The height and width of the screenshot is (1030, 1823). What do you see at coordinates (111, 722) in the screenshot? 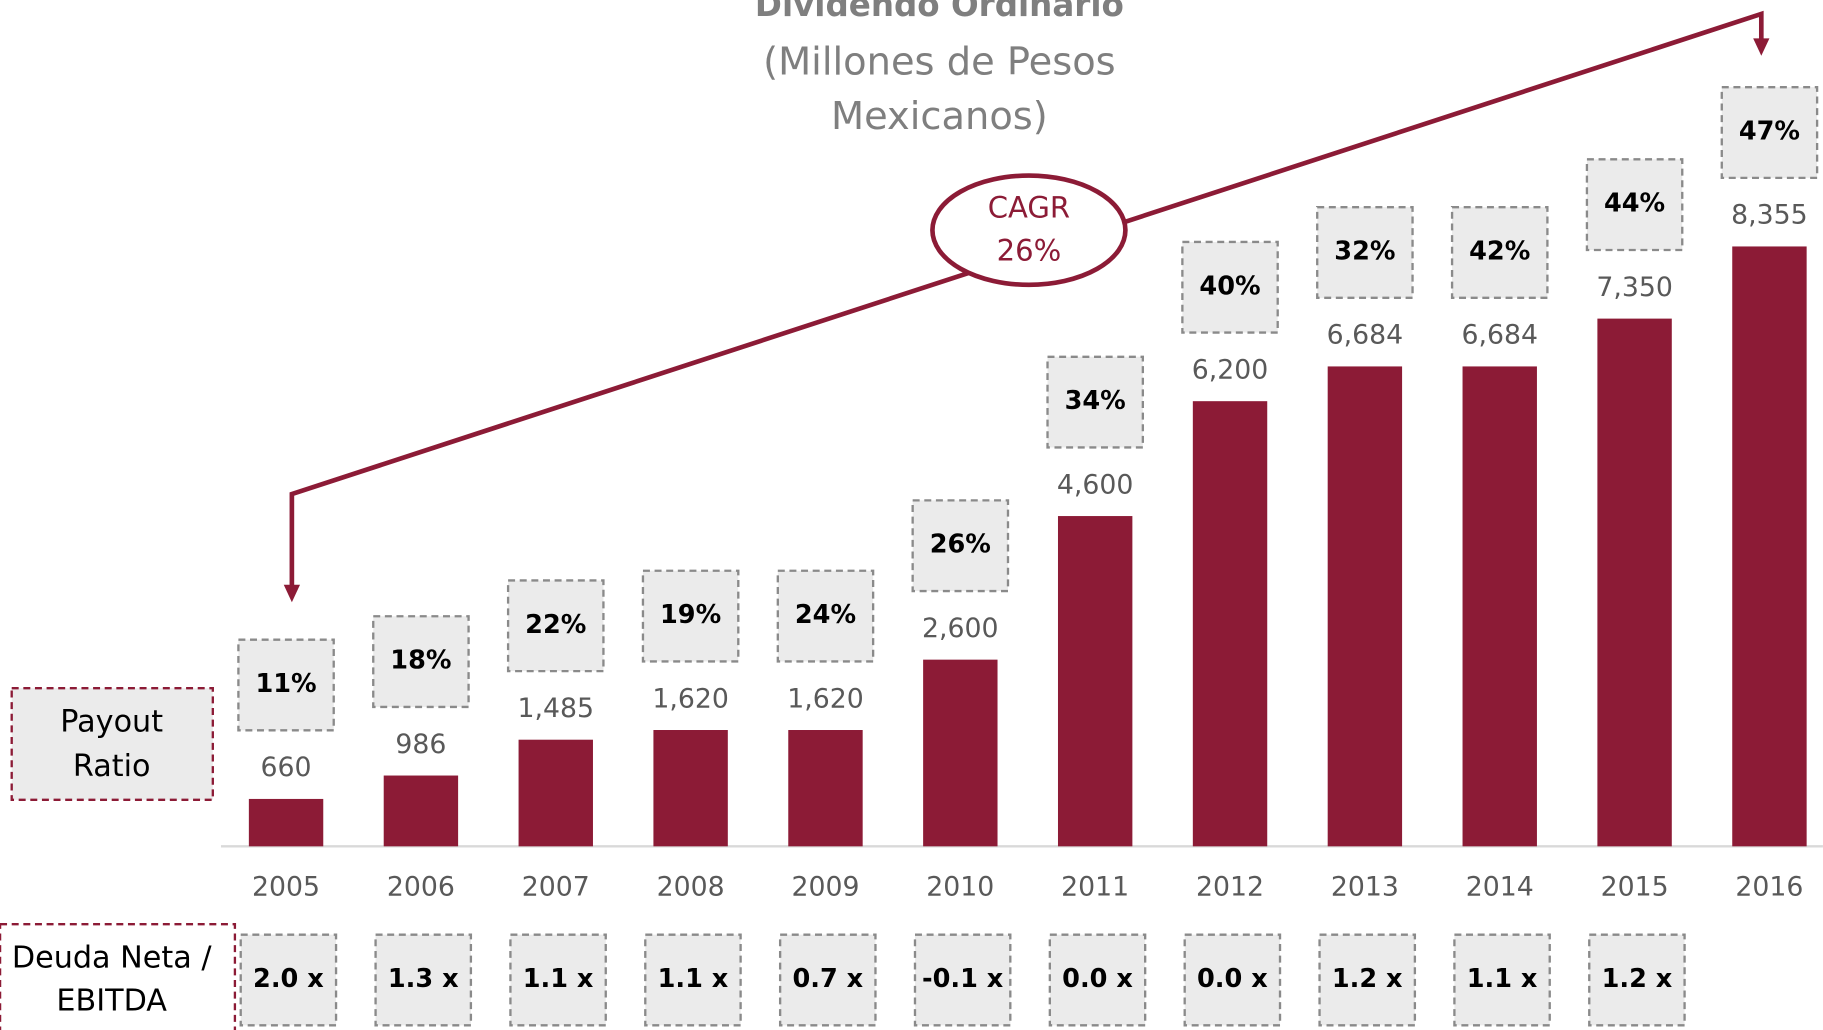
I see `payout-label: Payout` at bounding box center [111, 722].